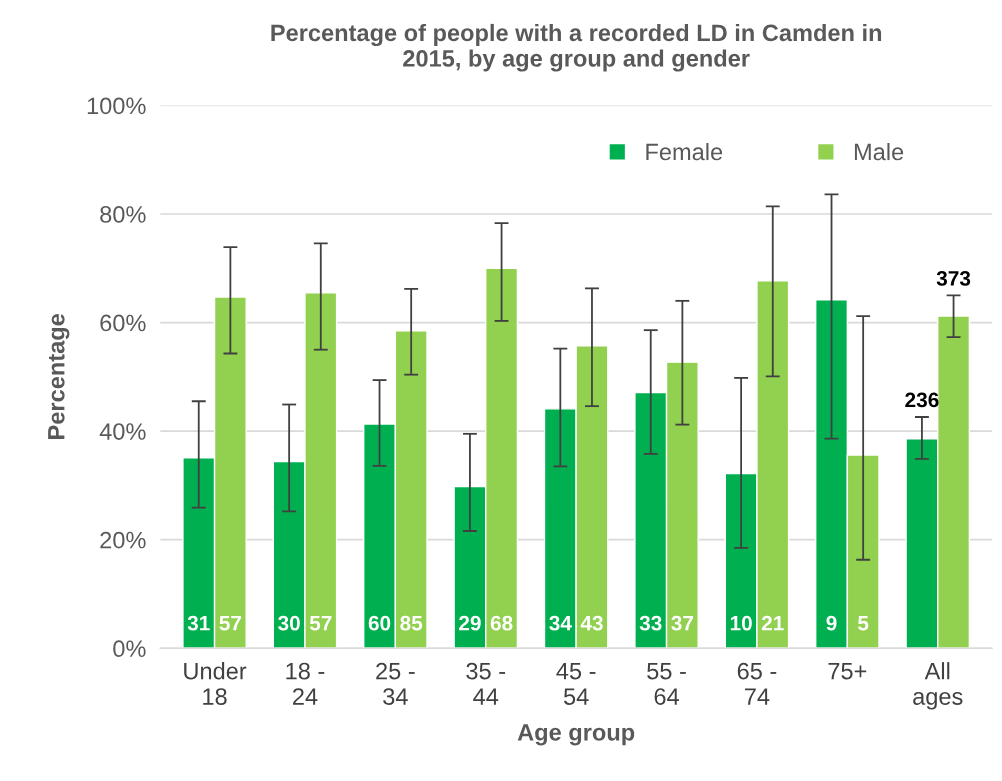  Describe the element at coordinates (116, 106) in the screenshot. I see `y-tick-label: 100%` at that location.